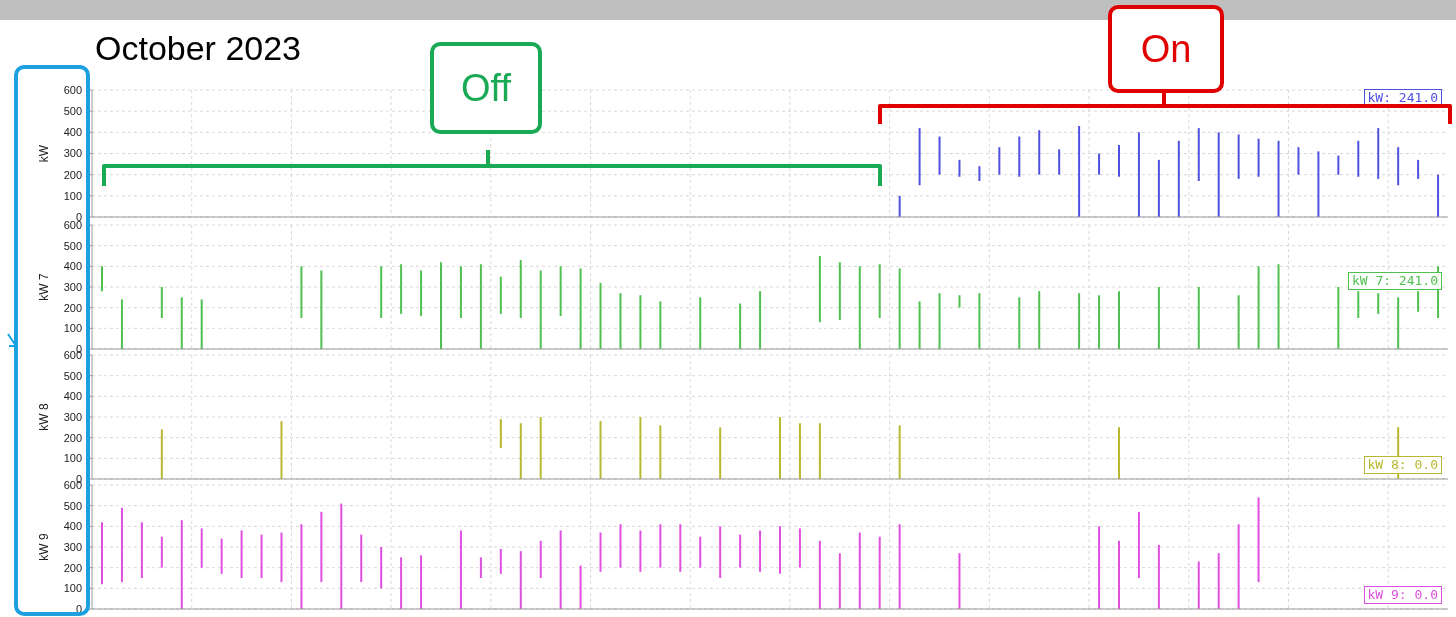 This screenshot has width=1456, height=617. Describe the element at coordinates (1402, 97) in the screenshot. I see `annotation: kW: 241.0` at that location.